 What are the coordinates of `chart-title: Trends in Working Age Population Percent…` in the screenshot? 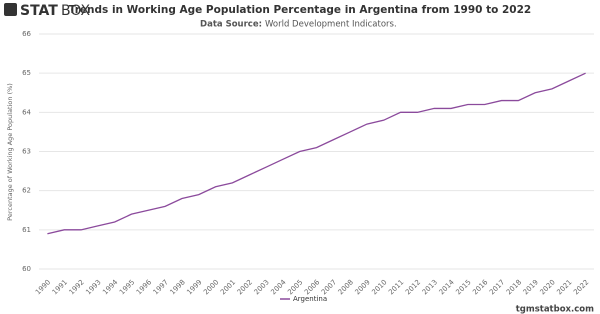 It's located at (300, 10).